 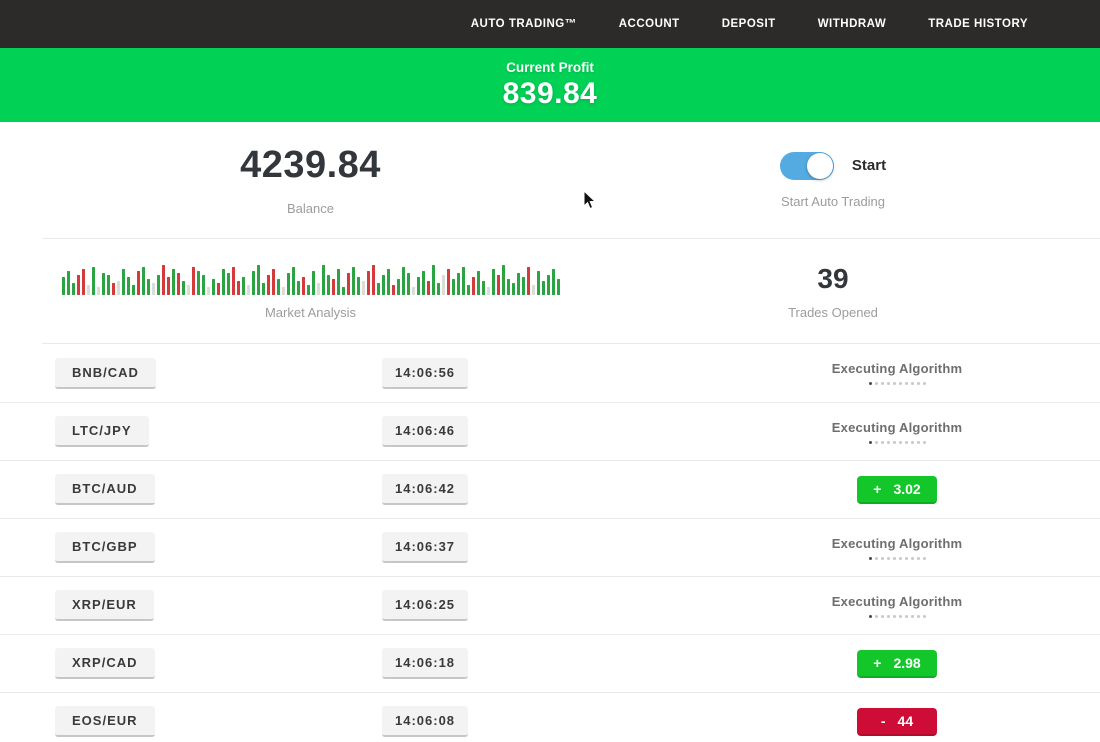 I want to click on pair-badge: XRP/EUR, so click(x=104, y=605).